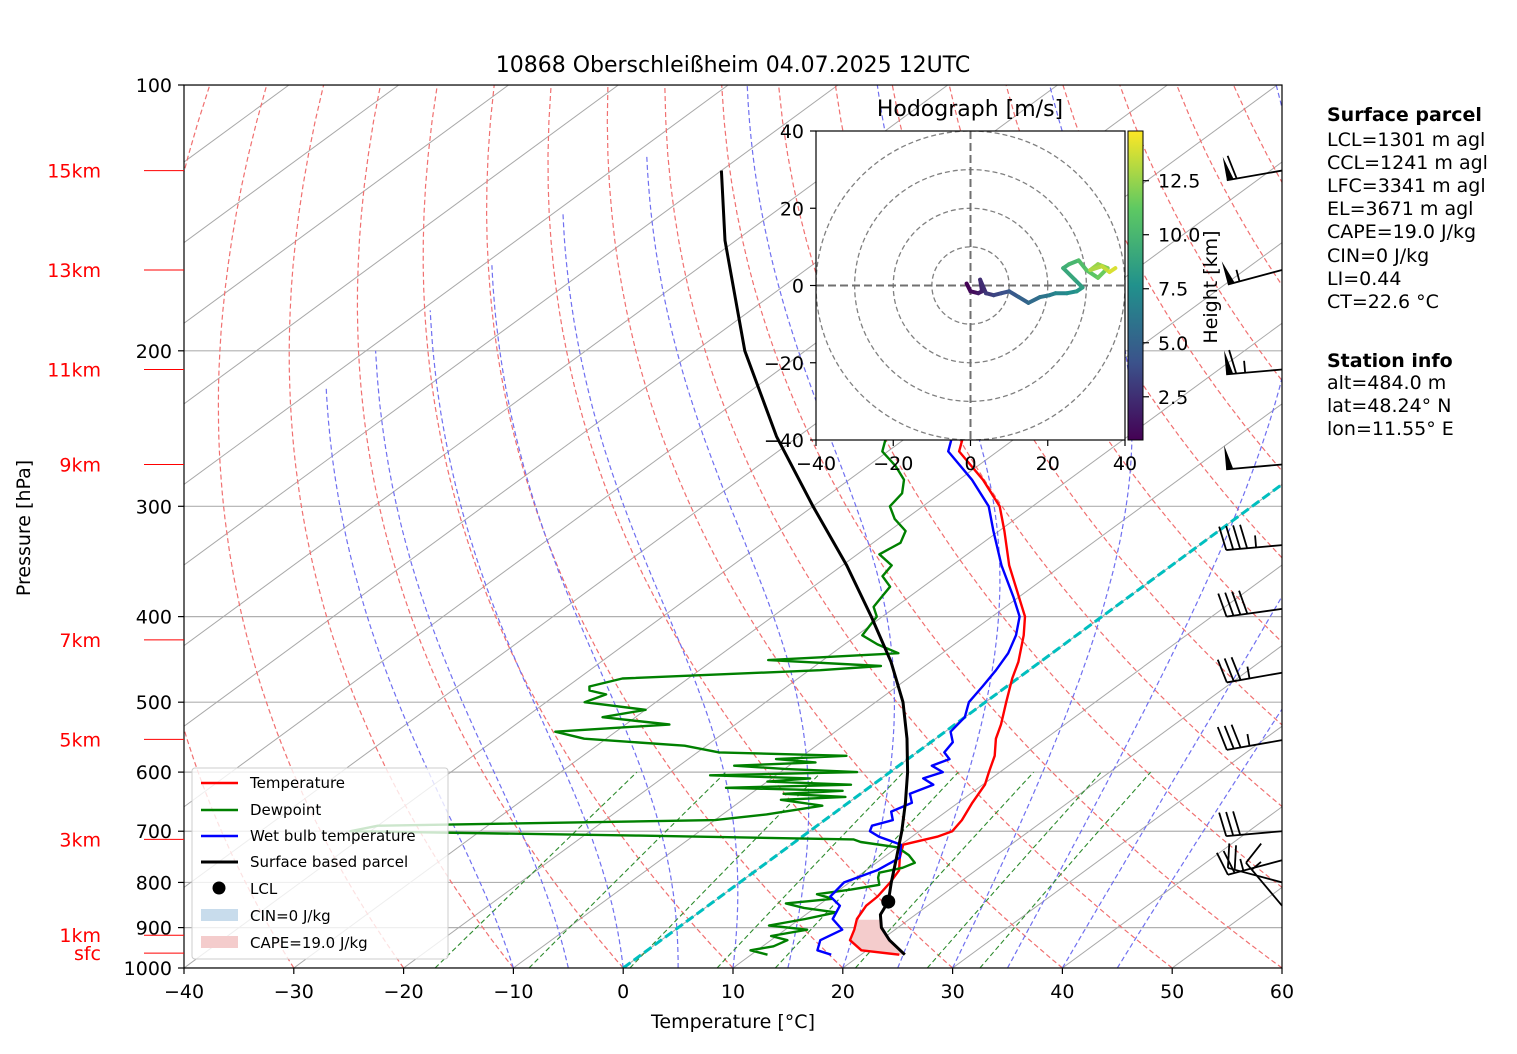 The height and width of the screenshot is (1054, 1517). I want to click on hodograph-y-tick-label: −20, so click(784, 364).